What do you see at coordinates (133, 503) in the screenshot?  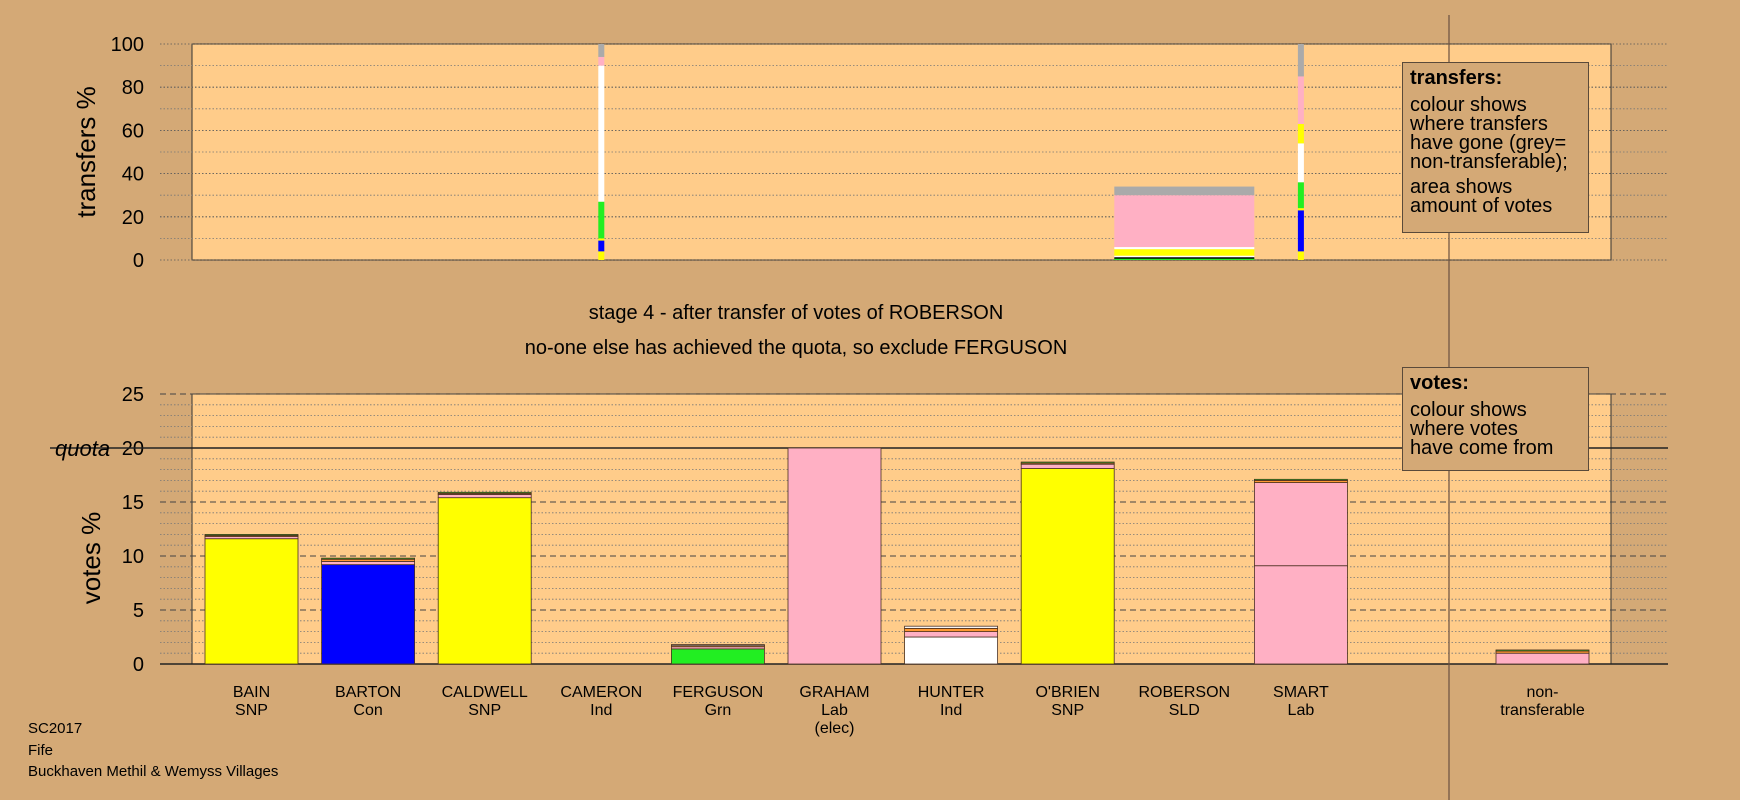 I see `votes-y-tick-label: 15` at bounding box center [133, 503].